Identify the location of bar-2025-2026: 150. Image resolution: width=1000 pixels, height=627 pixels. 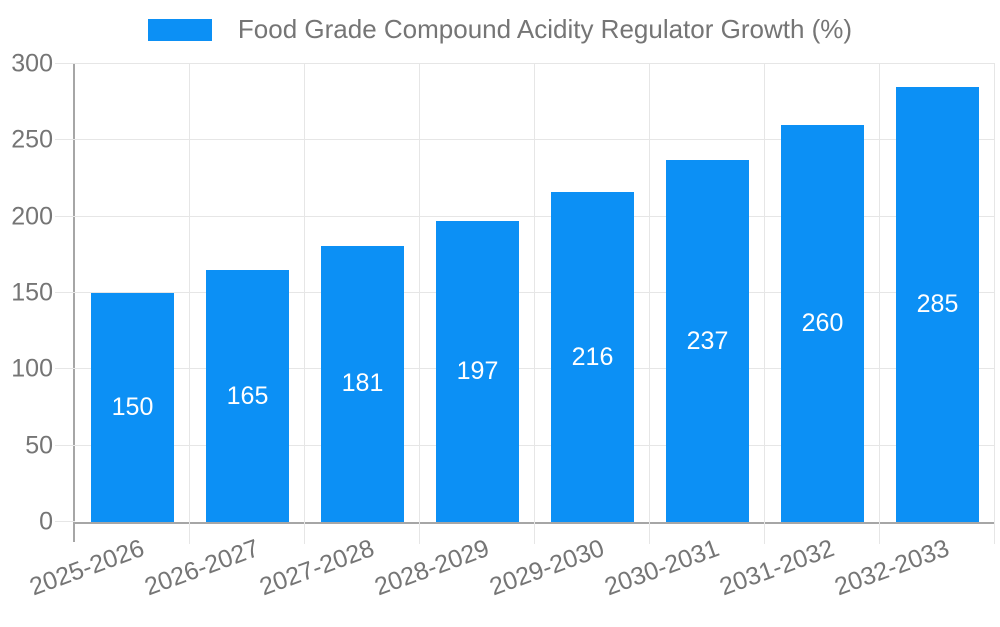
(132, 407).